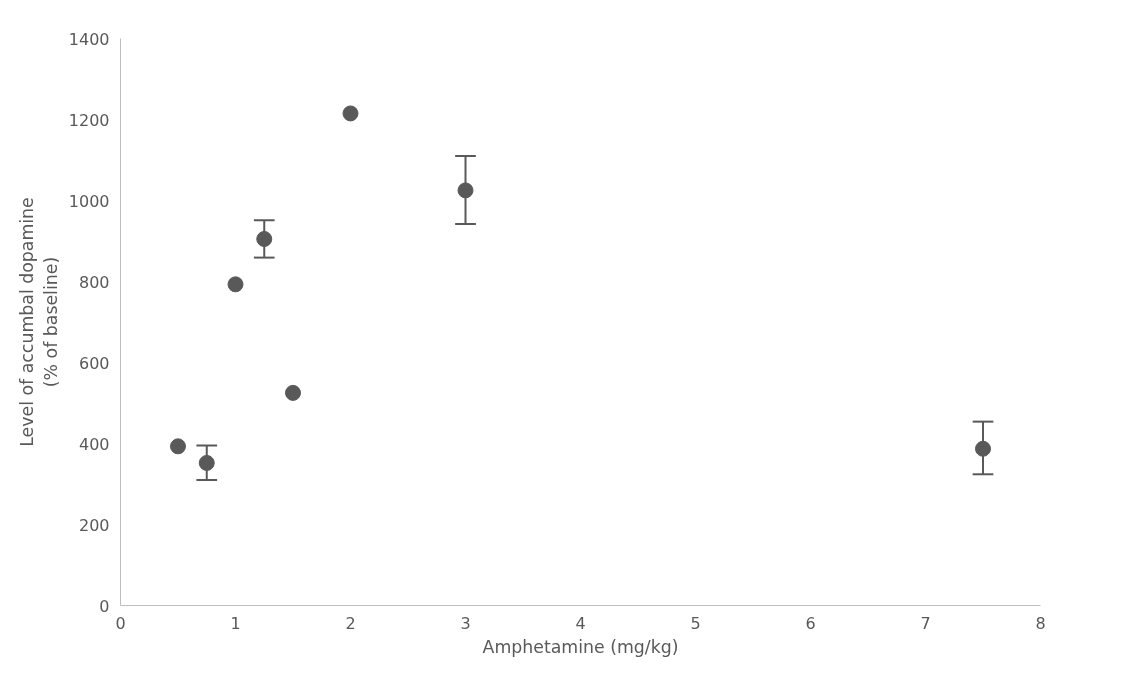  What do you see at coordinates (350, 623) in the screenshot?
I see `x-tick-label: 2` at bounding box center [350, 623].